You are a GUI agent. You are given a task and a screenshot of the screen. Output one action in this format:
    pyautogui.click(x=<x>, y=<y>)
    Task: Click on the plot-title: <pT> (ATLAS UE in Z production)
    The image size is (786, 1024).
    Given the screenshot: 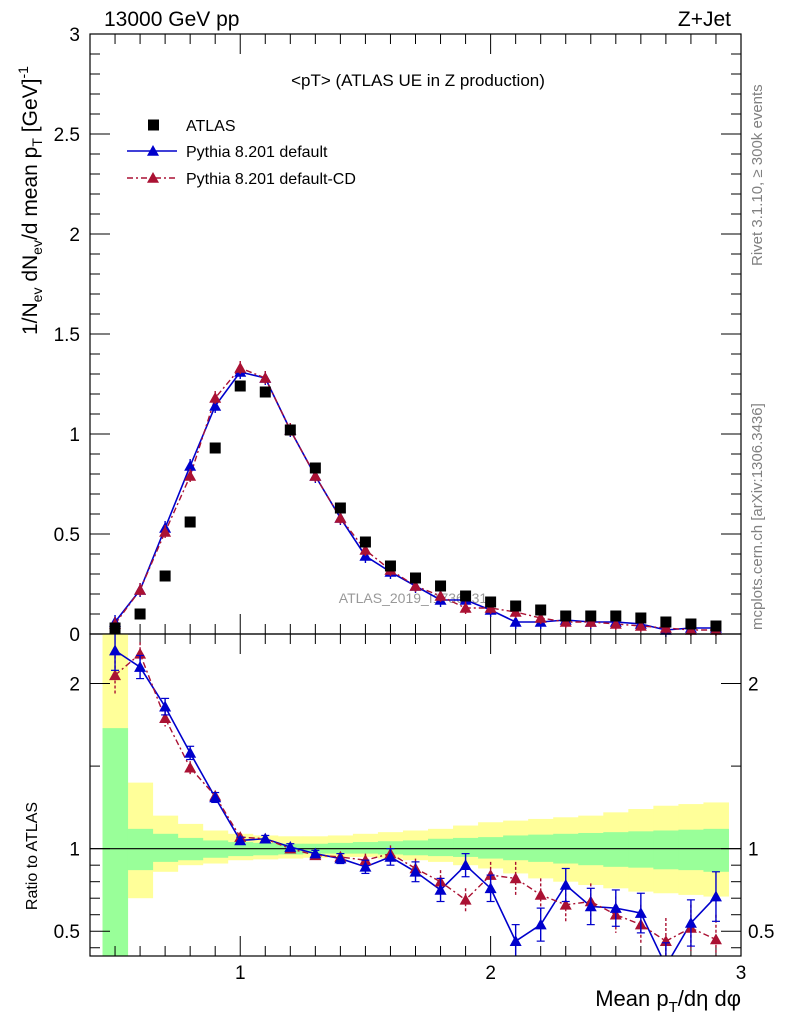 What is the action you would take?
    pyautogui.click(x=418, y=80)
    